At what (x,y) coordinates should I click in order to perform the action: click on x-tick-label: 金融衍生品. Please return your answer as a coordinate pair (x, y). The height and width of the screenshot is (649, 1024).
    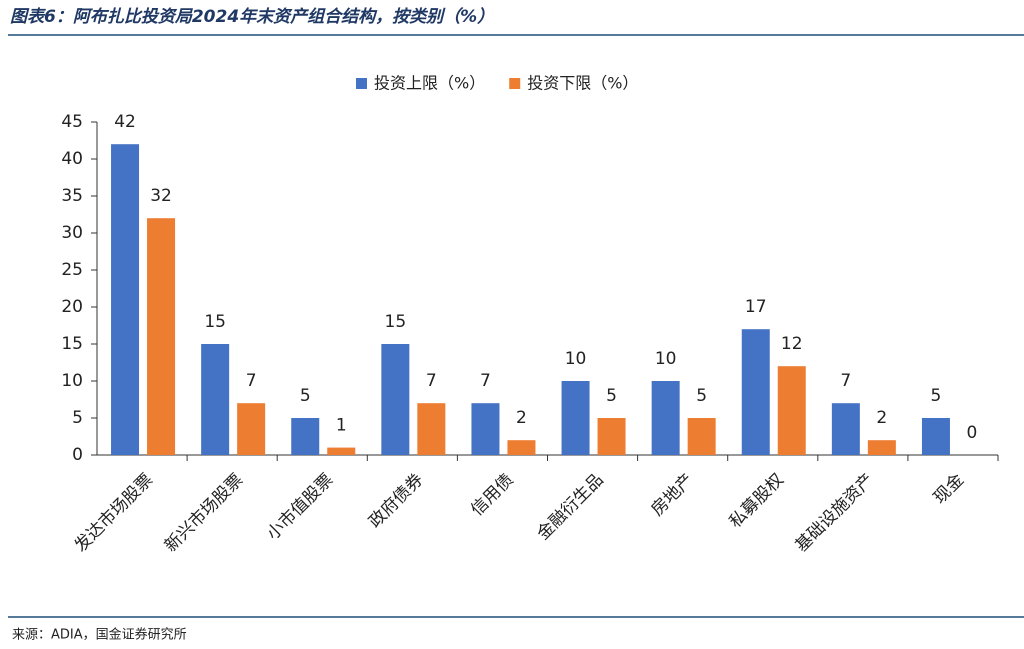
    Looking at the image, I should click on (570, 507).